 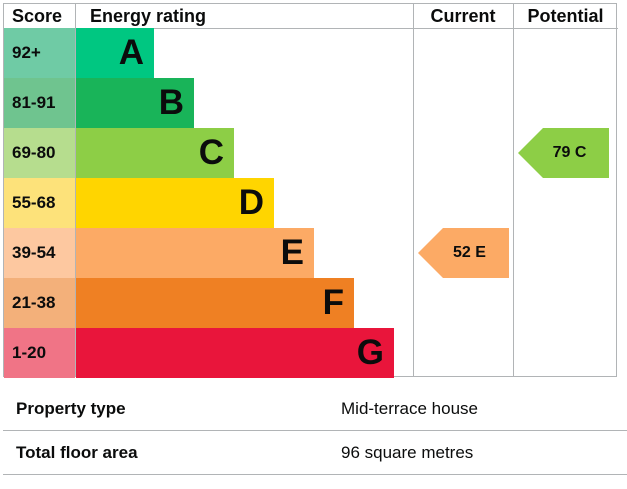 I want to click on band-letter-e: E, so click(x=292, y=252).